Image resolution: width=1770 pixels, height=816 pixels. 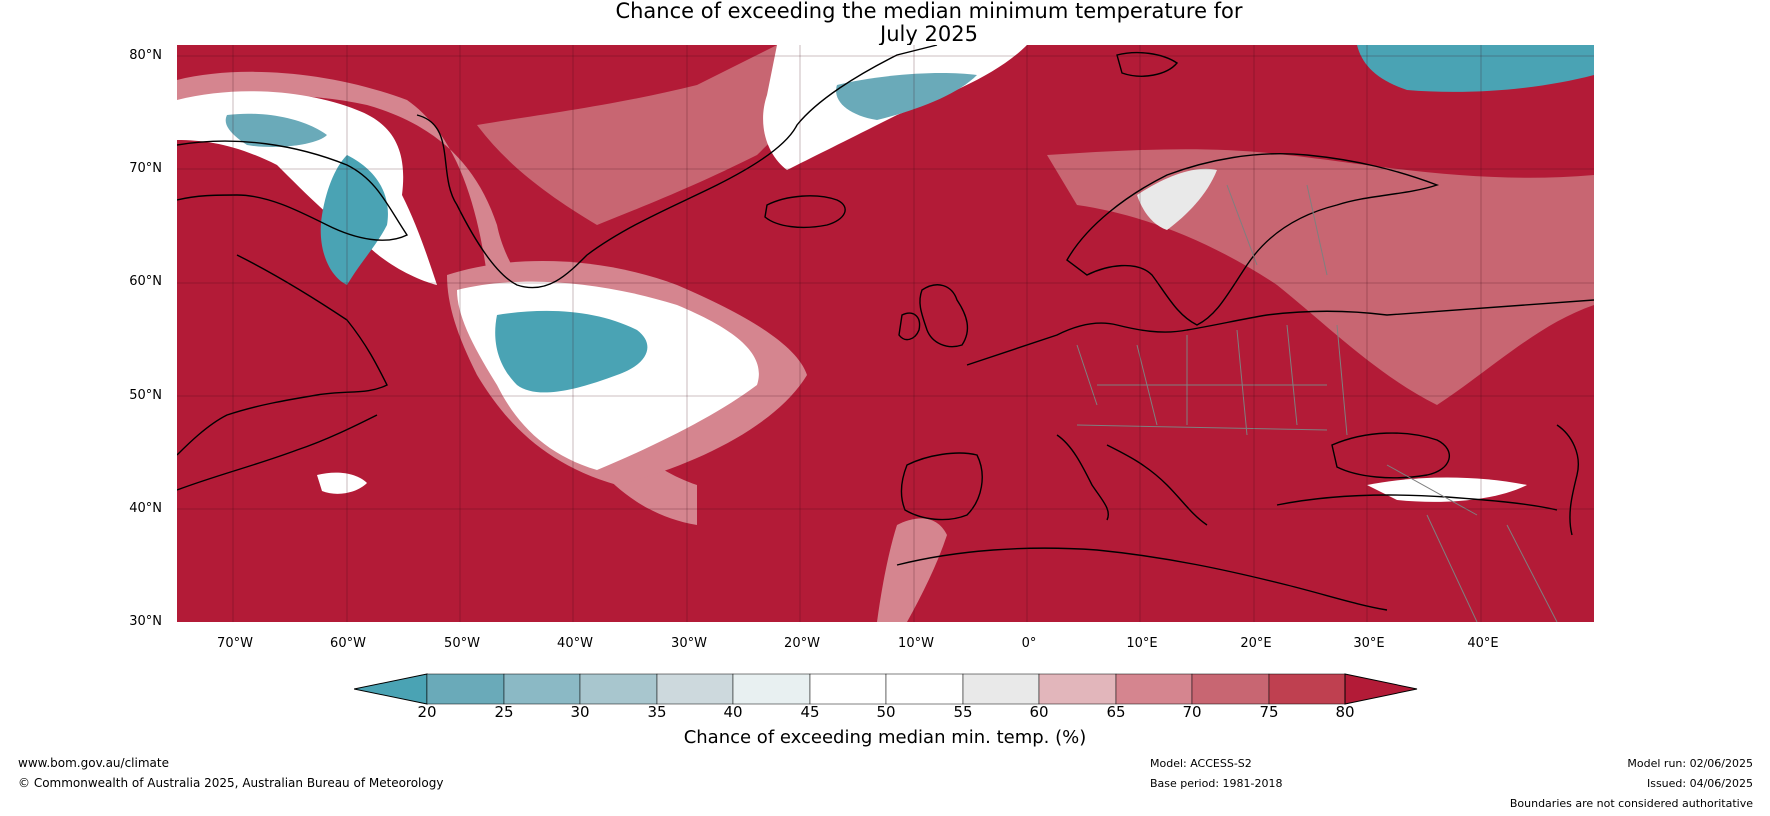 I want to click on colorbar-tick-50: 50, so click(x=886, y=712).